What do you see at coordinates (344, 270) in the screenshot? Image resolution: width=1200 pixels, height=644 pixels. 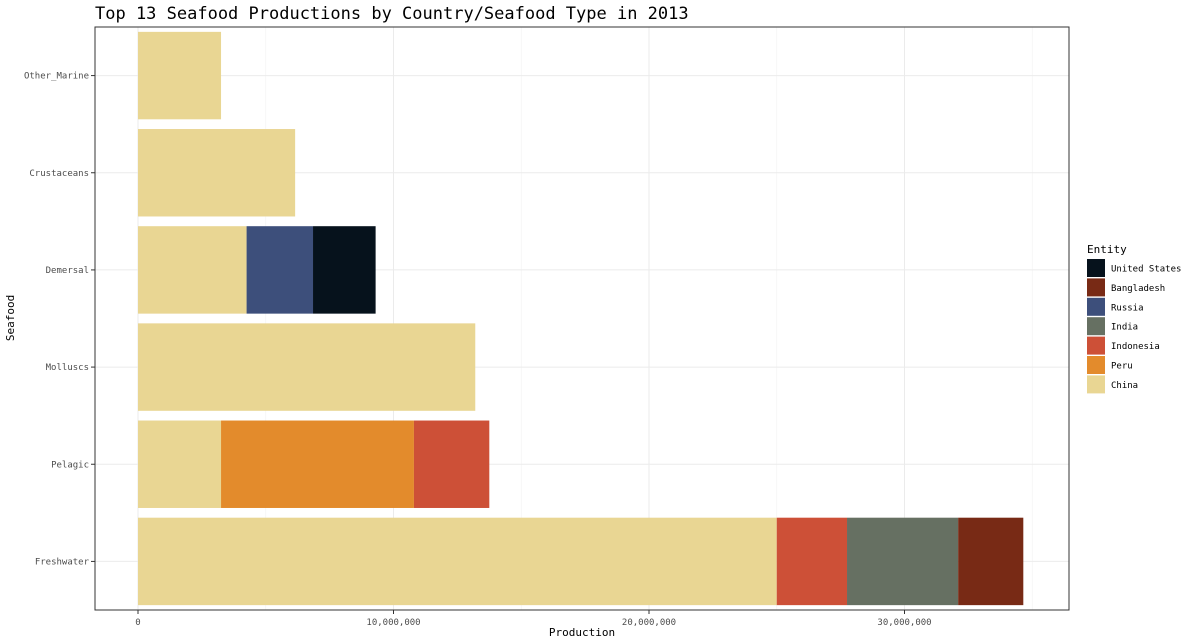 I see `bar-demersal-united-states` at bounding box center [344, 270].